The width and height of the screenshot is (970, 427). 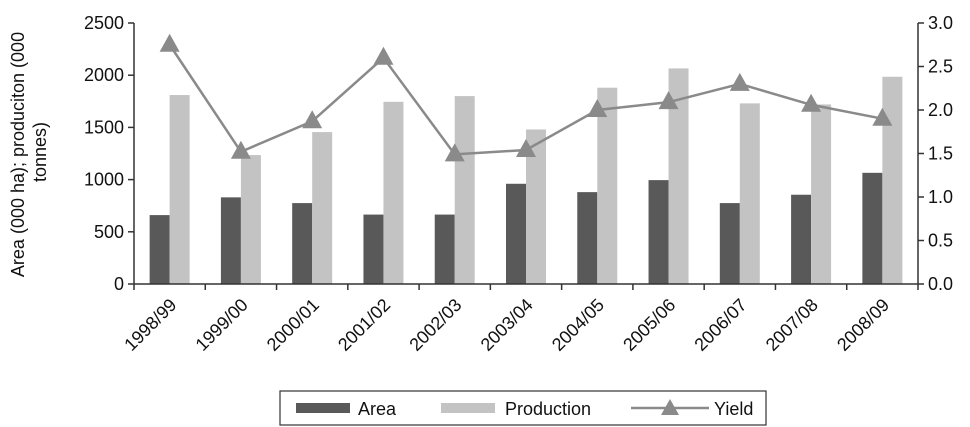 I want to click on right-tick-label: 2.0, so click(x=940, y=110).